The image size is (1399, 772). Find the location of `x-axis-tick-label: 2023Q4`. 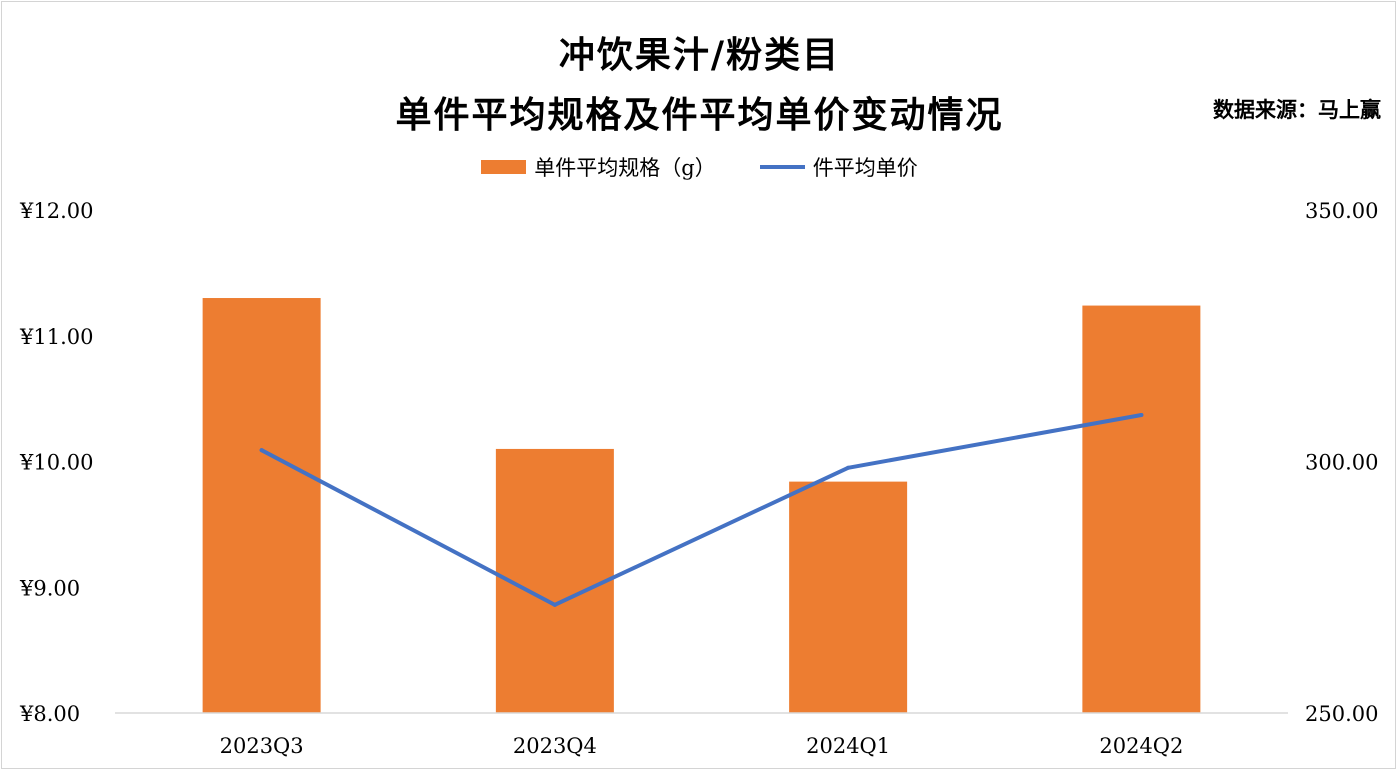

x-axis-tick-label: 2023Q4 is located at coordinates (555, 746).